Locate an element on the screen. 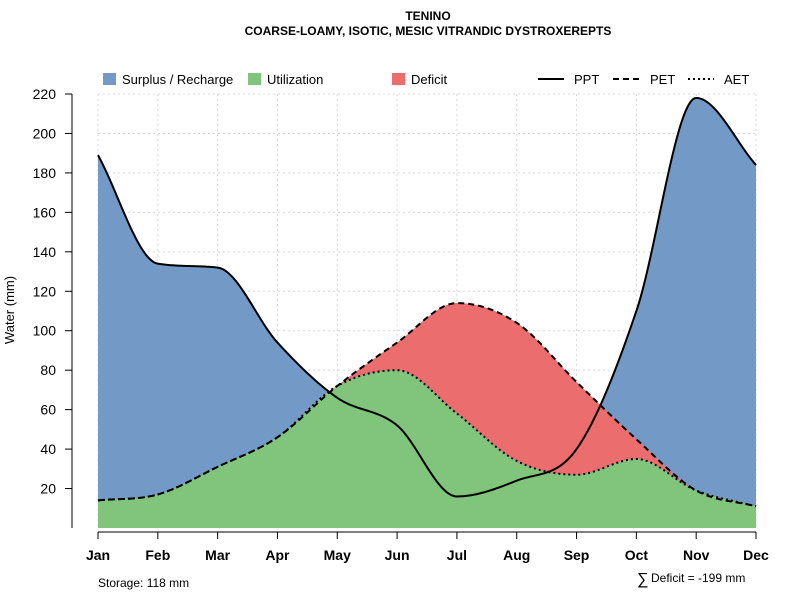 Image resolution: width=800 pixels, height=605 pixels. storage-note: Storage: 118 mm is located at coordinates (143, 583).